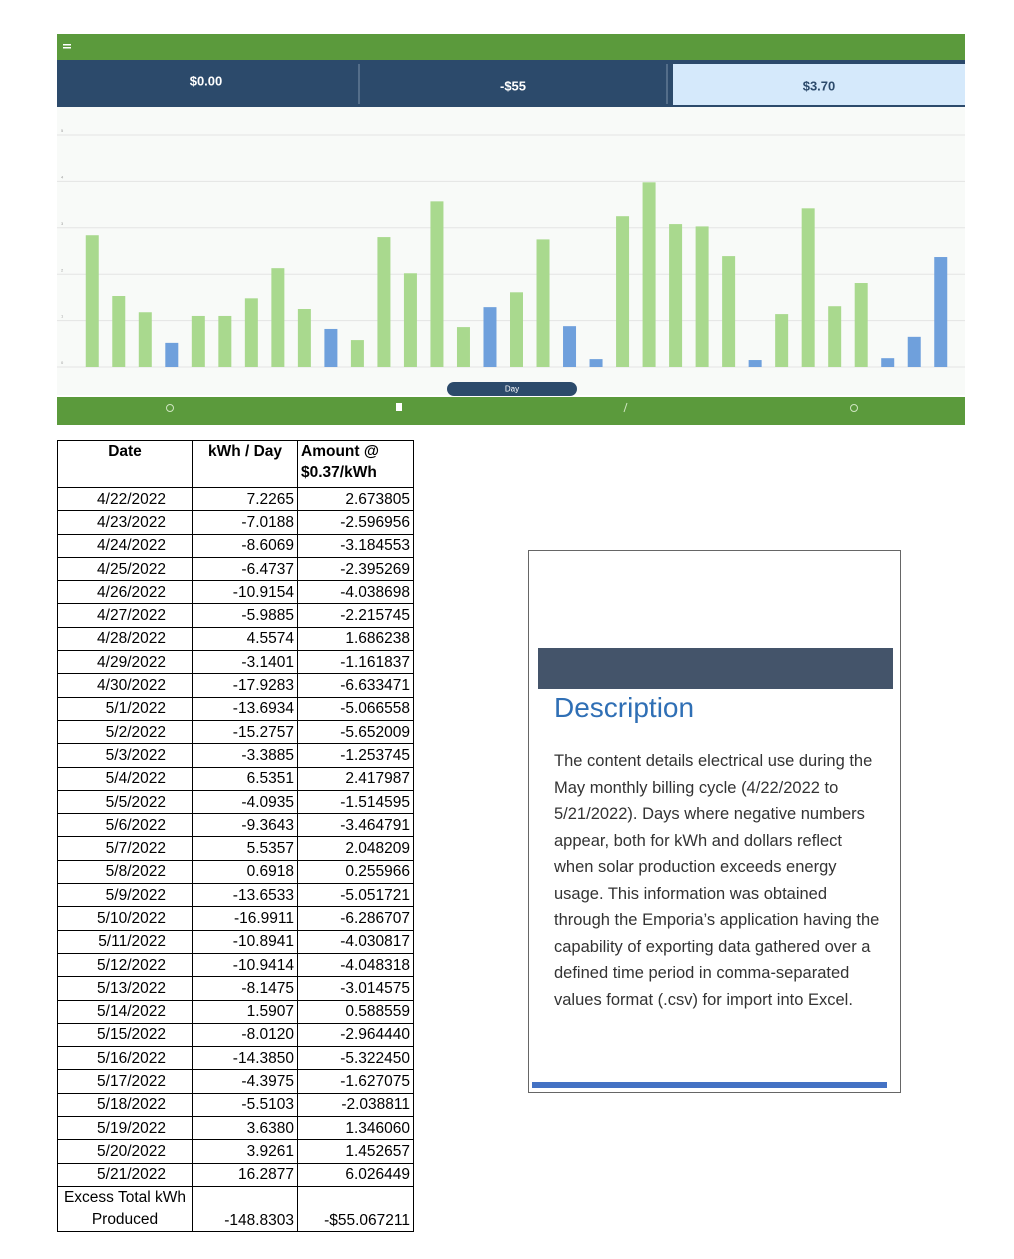 The image size is (1014, 1259). Describe the element at coordinates (245, 1011) in the screenshot. I see `table-cell: 1.5907` at that location.